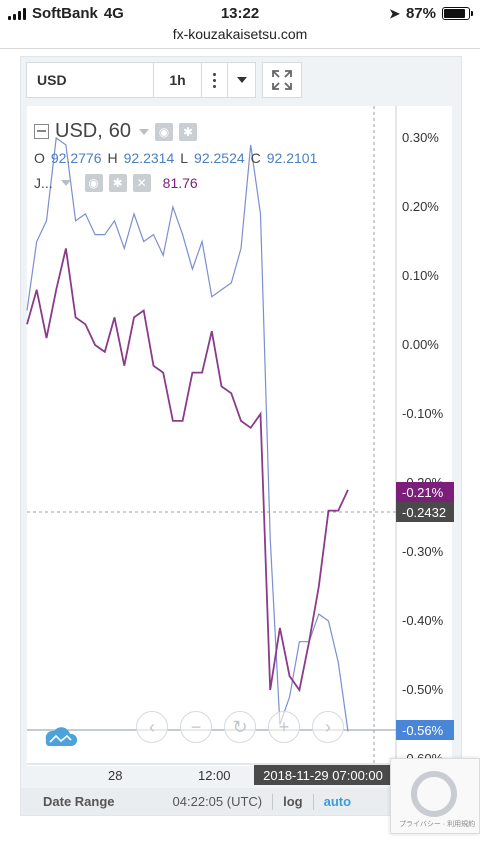  Describe the element at coordinates (180, 183) in the screenshot. I see `indicator-value: 81.76` at that location.